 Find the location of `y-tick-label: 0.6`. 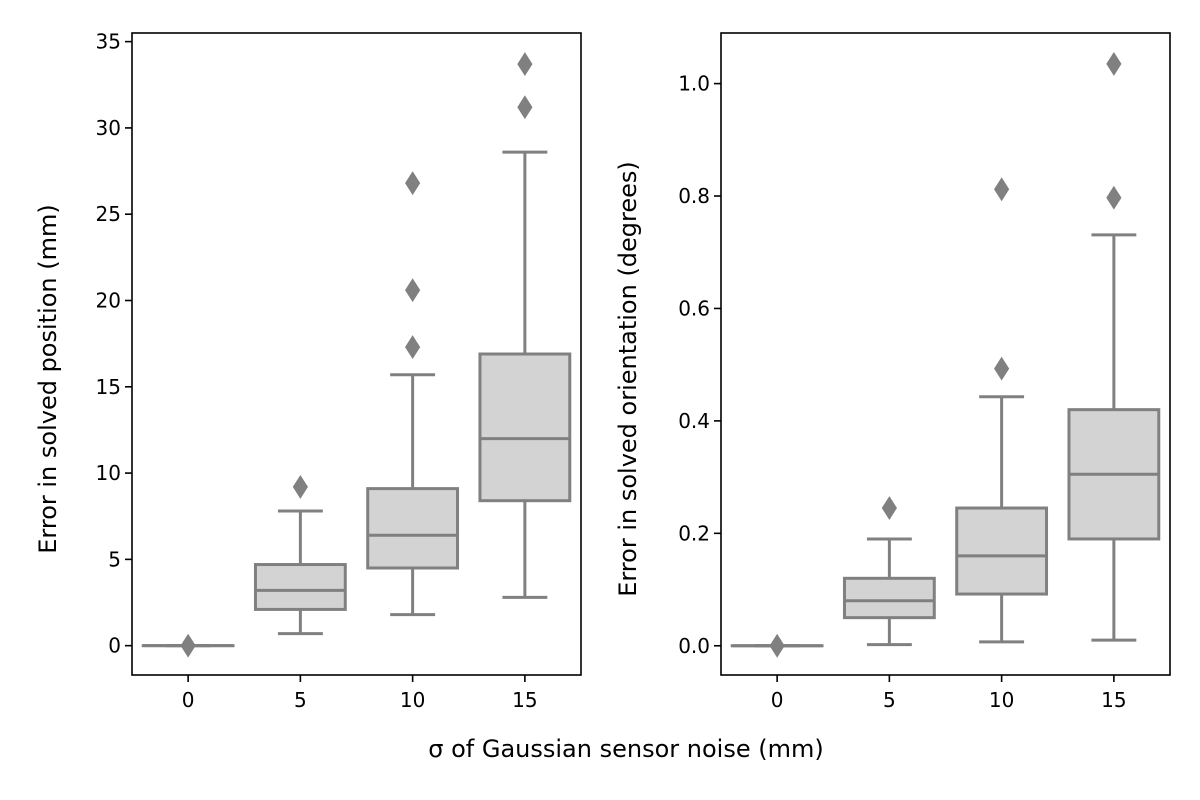

y-tick-label: 0.6 is located at coordinates (694, 308).